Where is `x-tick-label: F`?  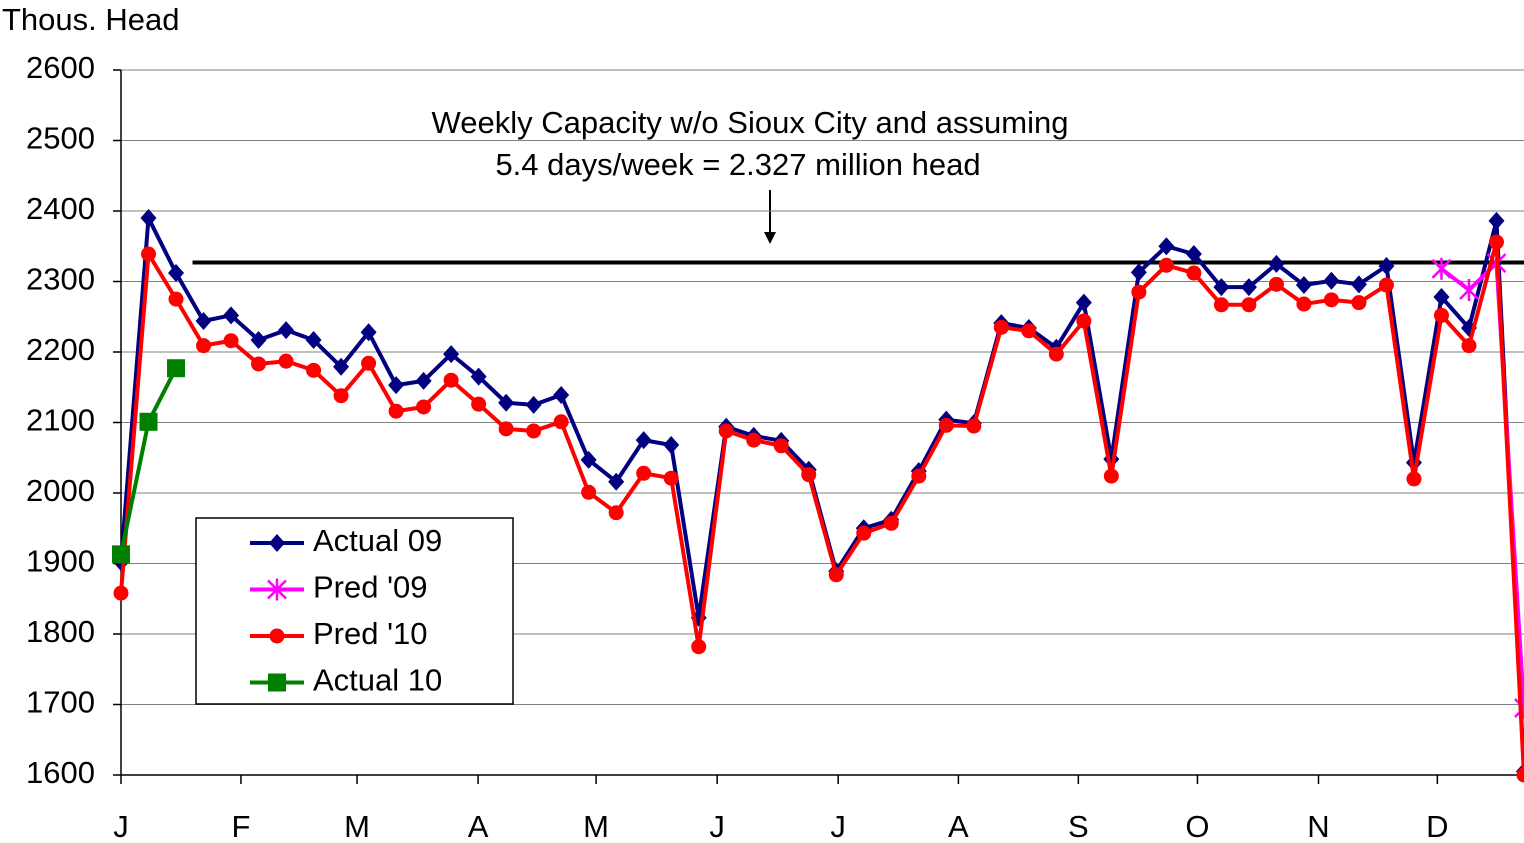
x-tick-label: F is located at coordinates (240, 826).